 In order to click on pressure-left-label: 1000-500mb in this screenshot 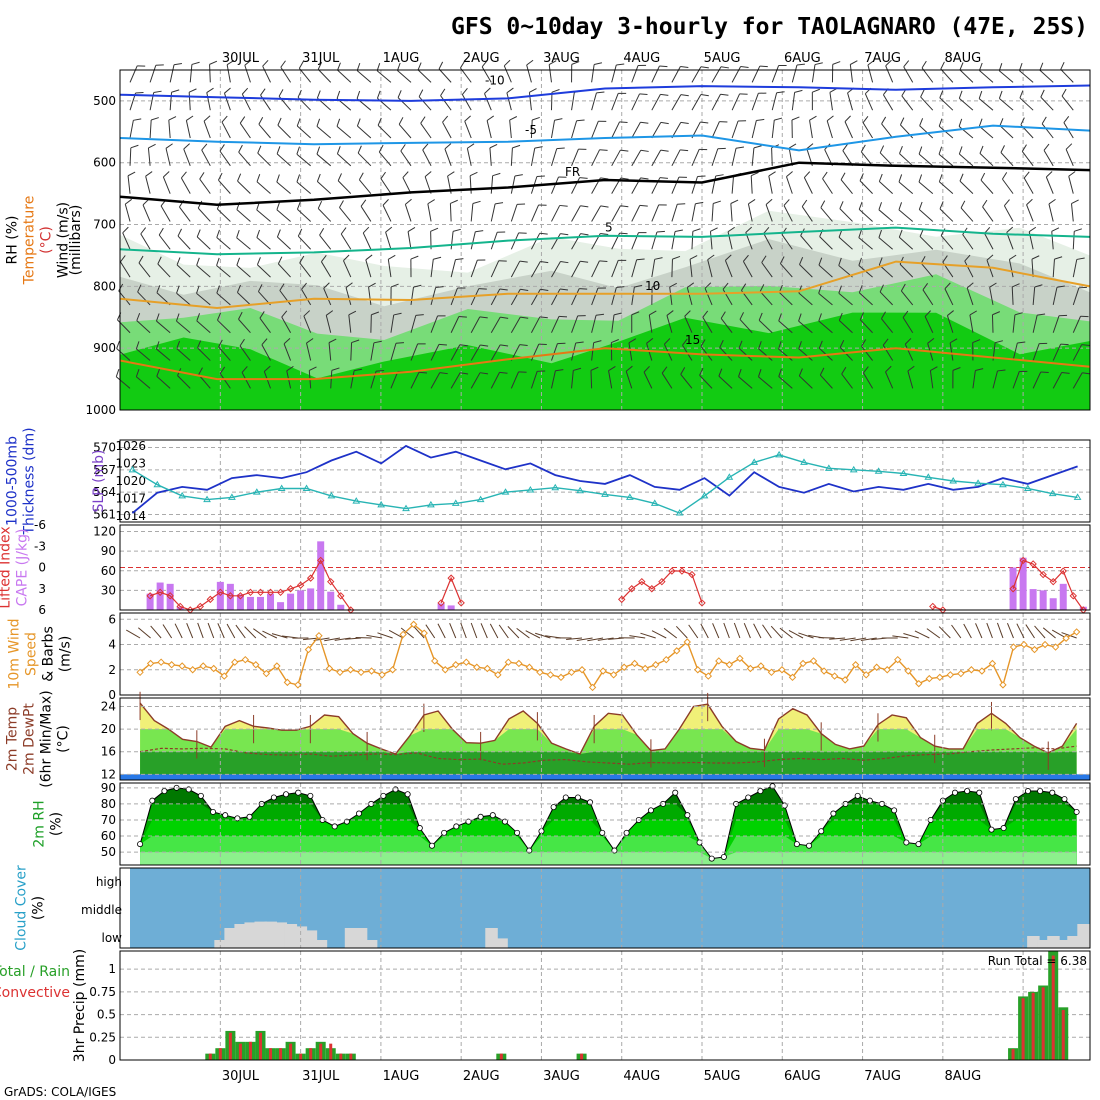, I will do `click(13, 481)`.